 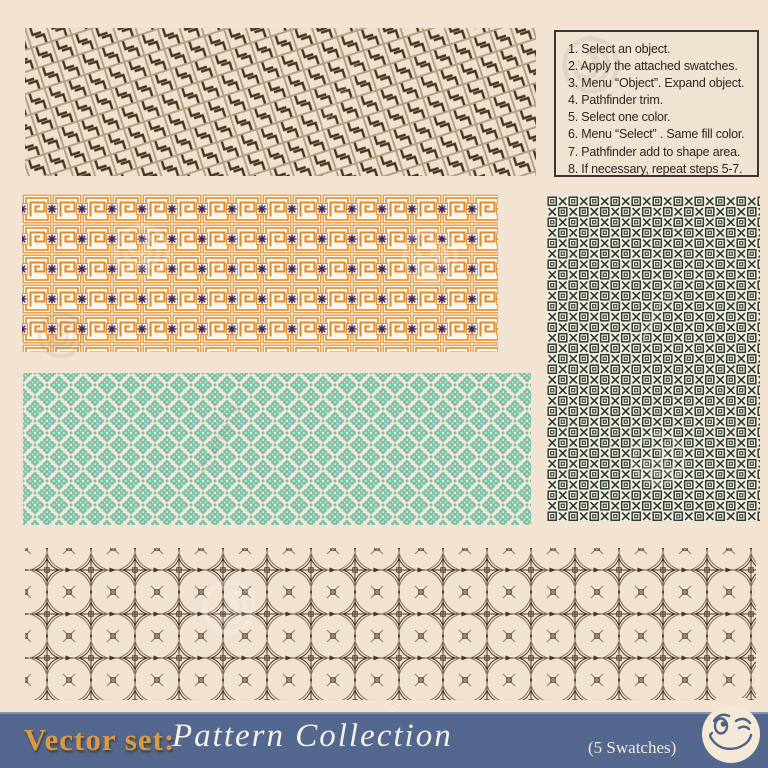 I want to click on instruction-line: 7. Pathfinder add to shape area., so click(x=654, y=151).